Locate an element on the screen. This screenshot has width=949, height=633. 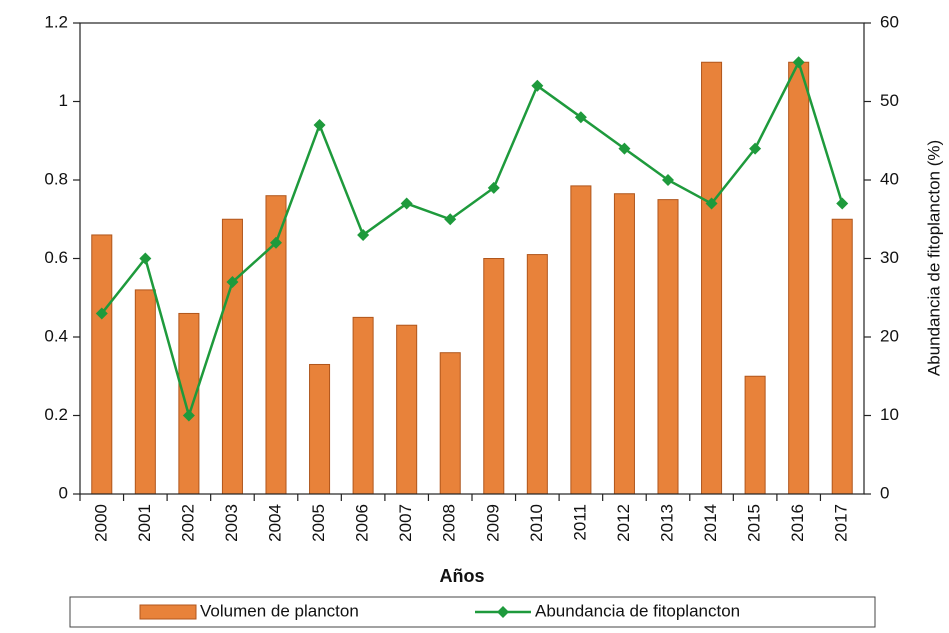
x-tick-label: 2006 is located at coordinates (362, 523).